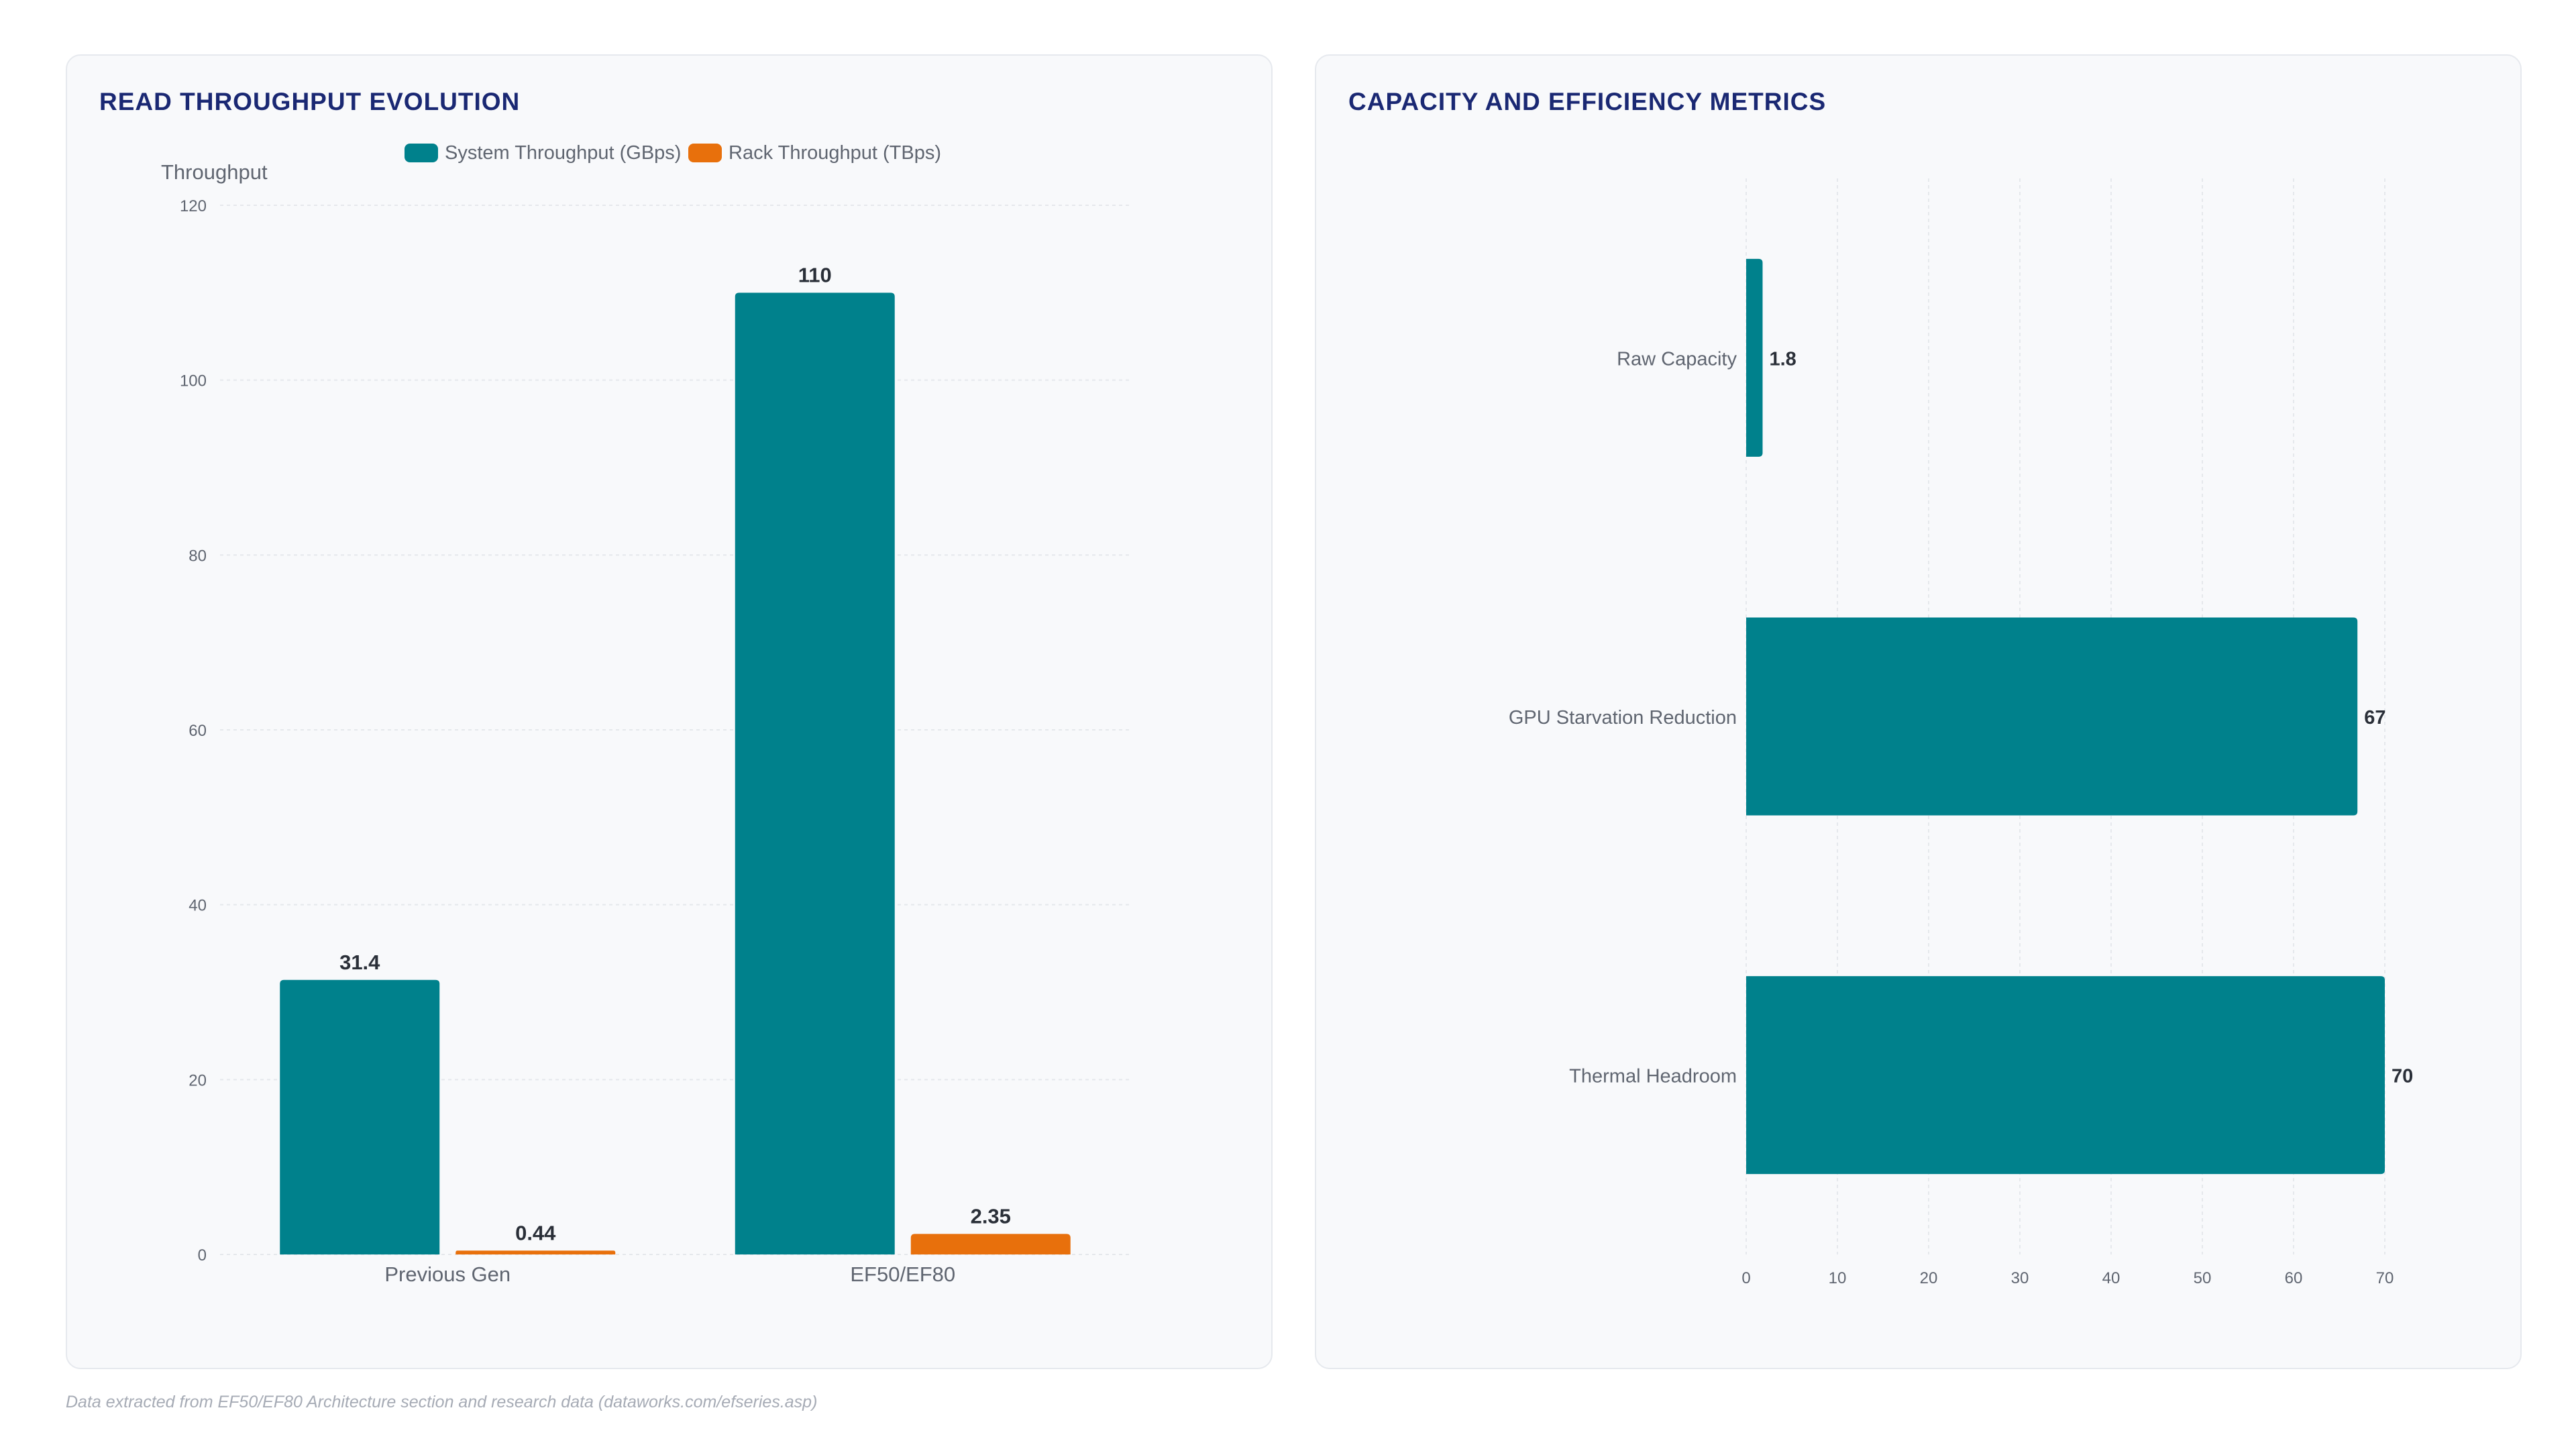  What do you see at coordinates (198, 1080) in the screenshot?
I see `y-tick-label: 20` at bounding box center [198, 1080].